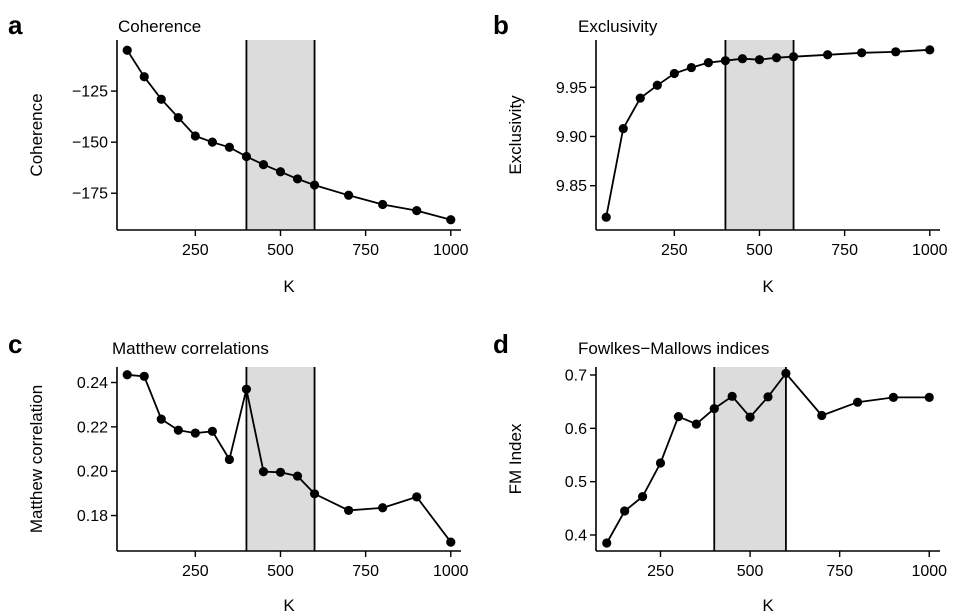  I want to click on y-tick-label: 9.90, so click(571, 137).